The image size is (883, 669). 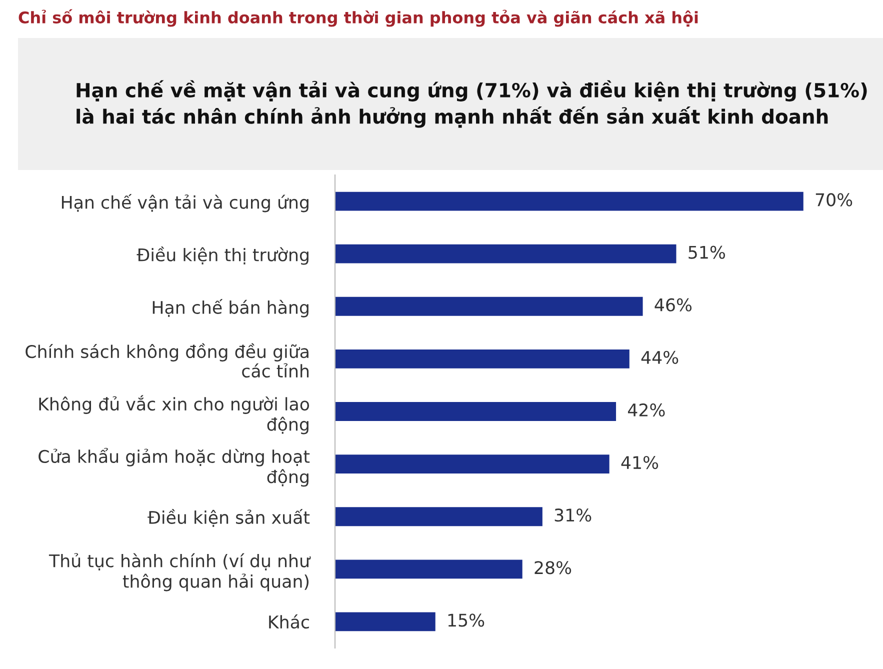 What do you see at coordinates (471, 104) in the screenshot?
I see `chart-subtitle: Hạn chế về mặt vận tải và cung ứng (71%) và điều kiện thị trường (51%) là hai tác nhân chính ảnh hưởng mạnh nhất đến sản xuất kinh doanh` at bounding box center [471, 104].